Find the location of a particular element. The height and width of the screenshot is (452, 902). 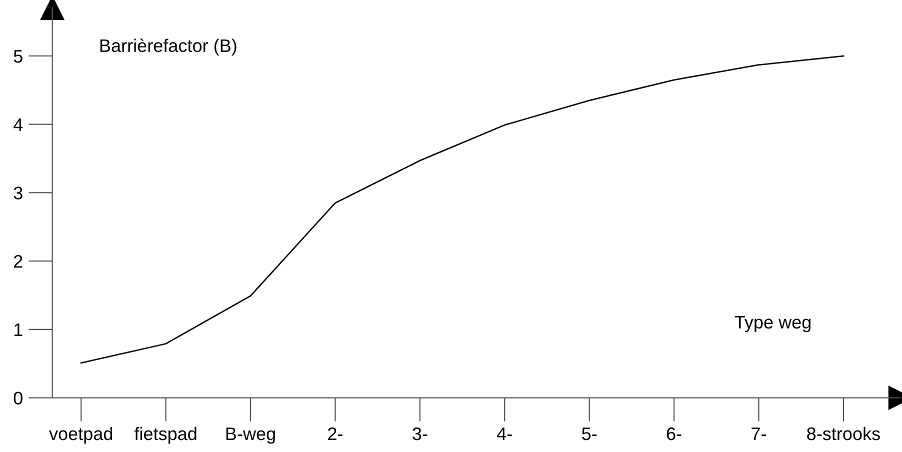

x-tick-label: B-weg is located at coordinates (250, 436).